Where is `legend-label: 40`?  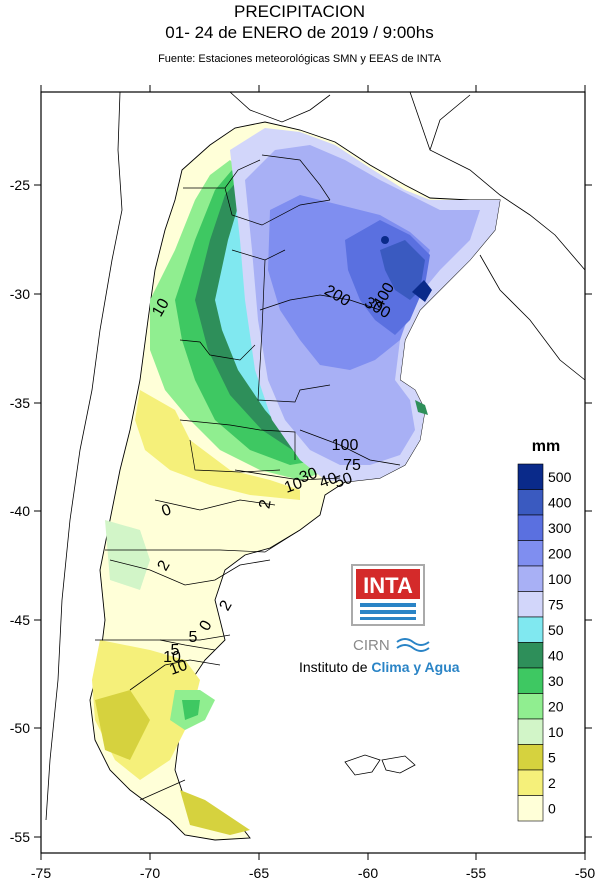 legend-label: 40 is located at coordinates (556, 655).